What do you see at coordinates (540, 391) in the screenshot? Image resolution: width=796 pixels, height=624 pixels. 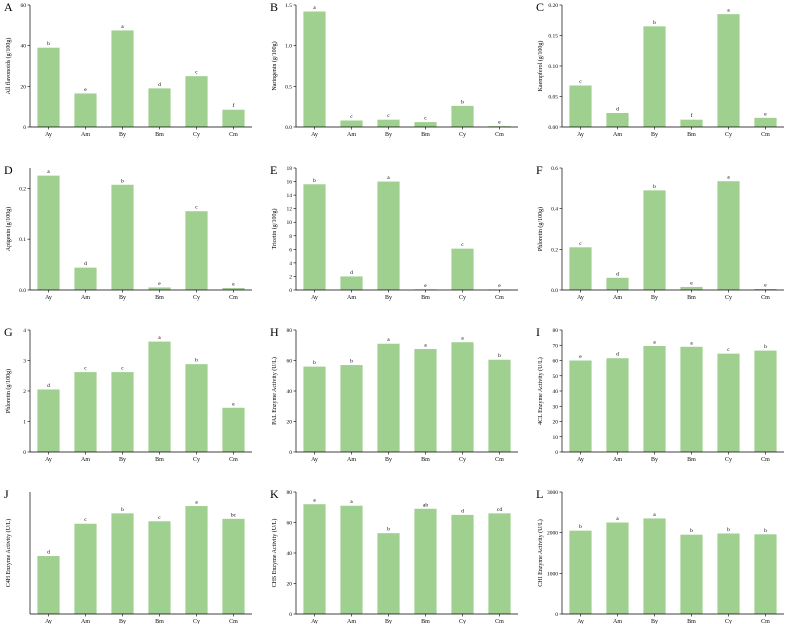 I see `y-axis-label: 4CL Enzyme Activity (U/L)` at bounding box center [540, 391].